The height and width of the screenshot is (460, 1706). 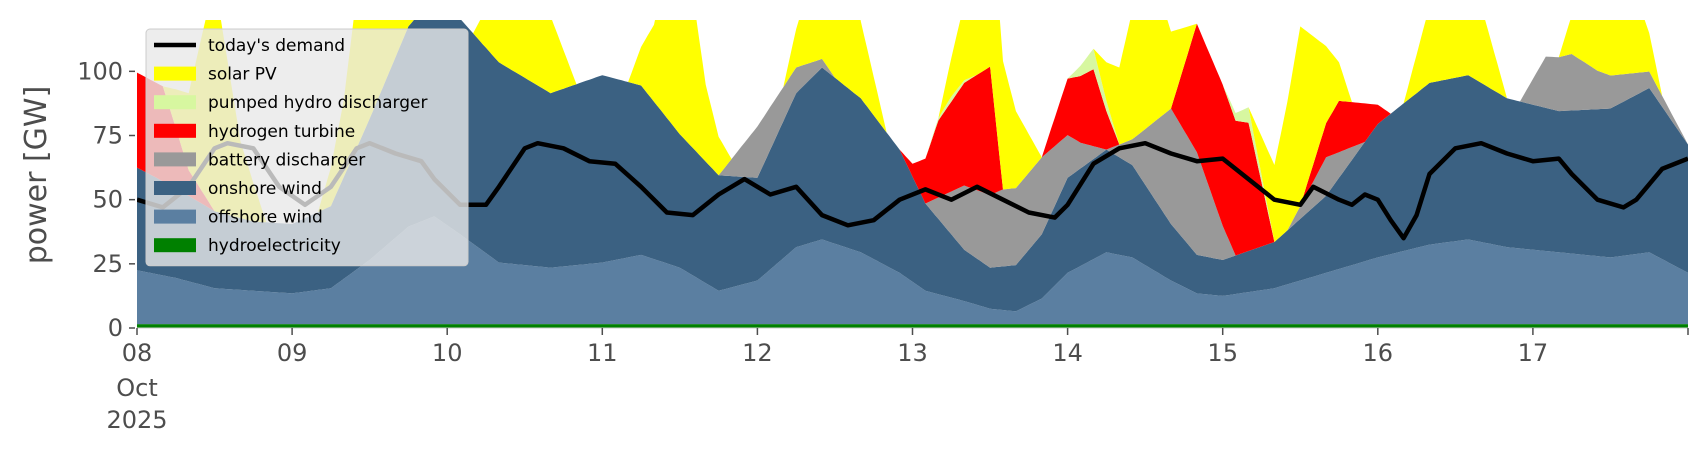 I want to click on y-tick-label: 50, so click(x=107, y=200).